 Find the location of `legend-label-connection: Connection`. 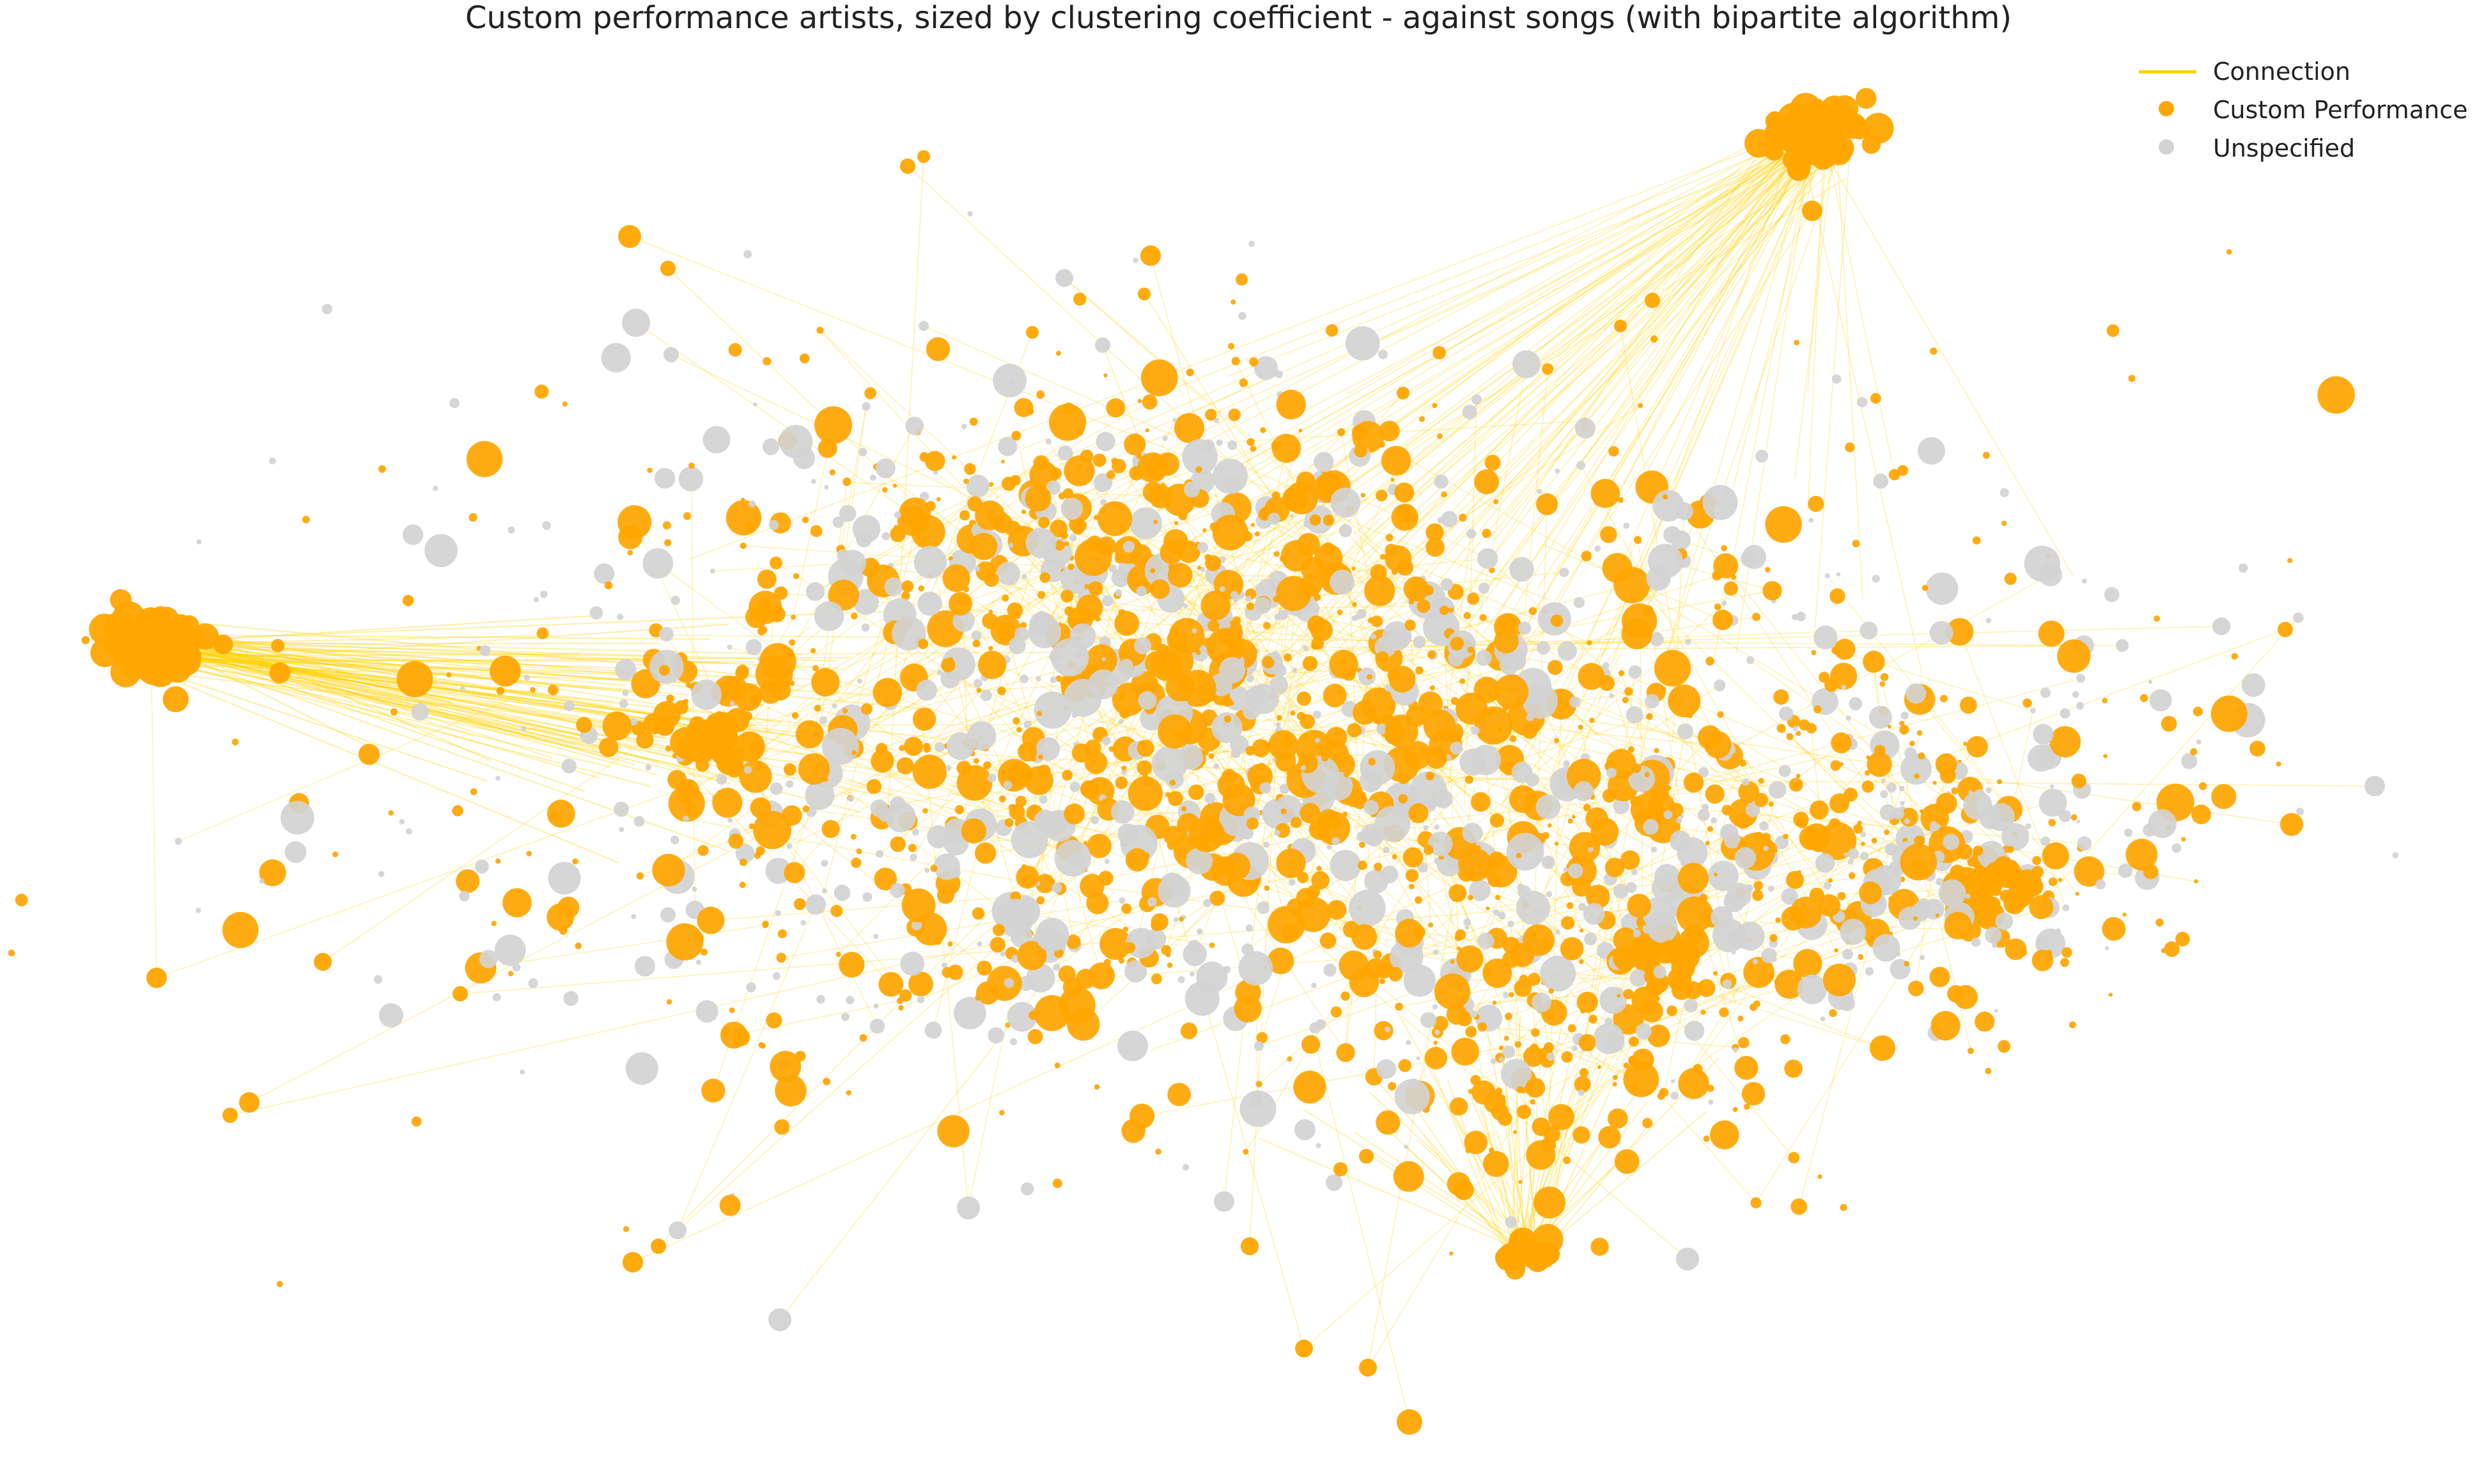

legend-label-connection: Connection is located at coordinates (2282, 72).